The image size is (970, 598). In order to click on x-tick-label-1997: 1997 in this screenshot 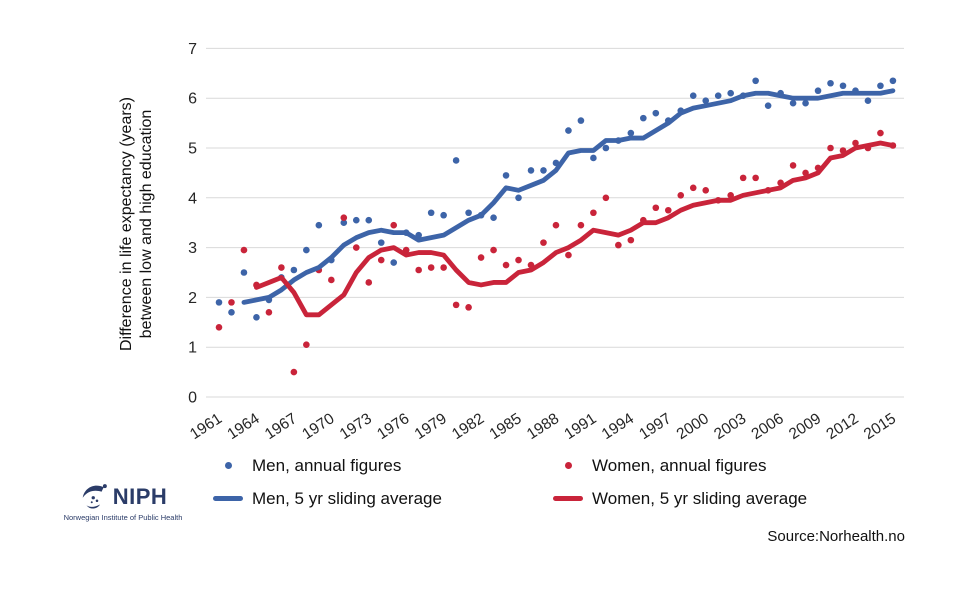, I will do `click(655, 426)`.